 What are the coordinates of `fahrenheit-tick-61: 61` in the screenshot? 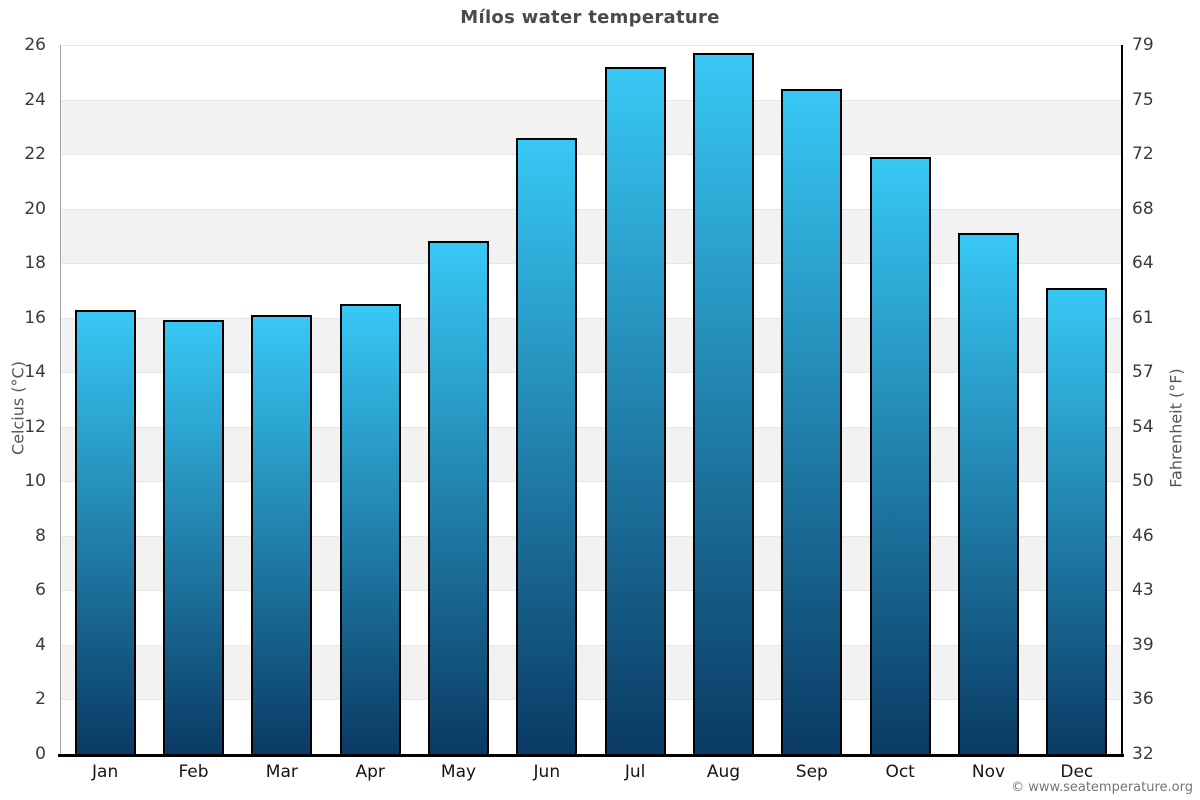 It's located at (1143, 317).